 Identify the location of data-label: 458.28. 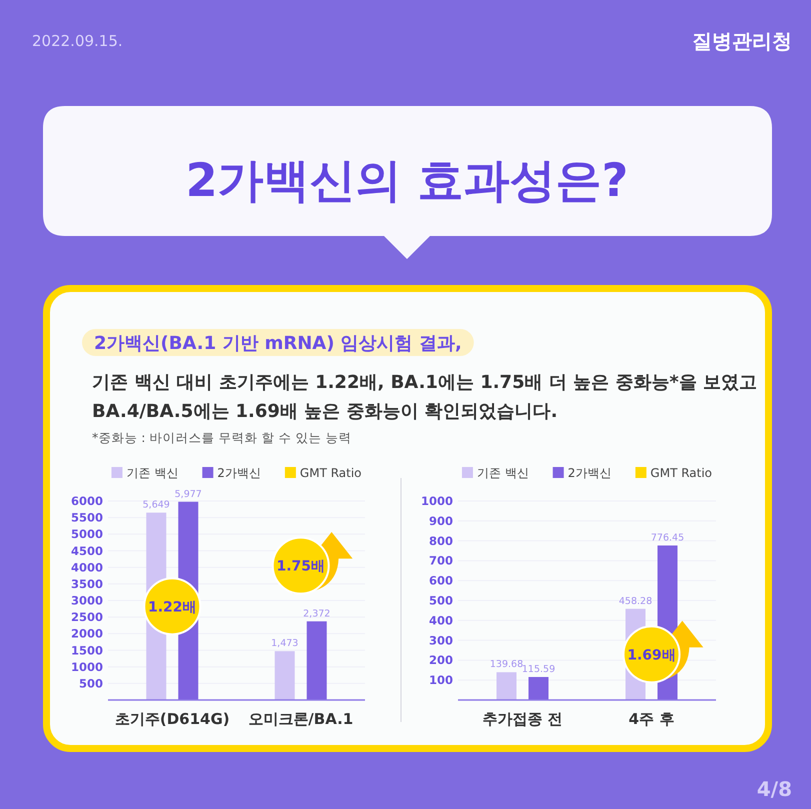
(635, 601).